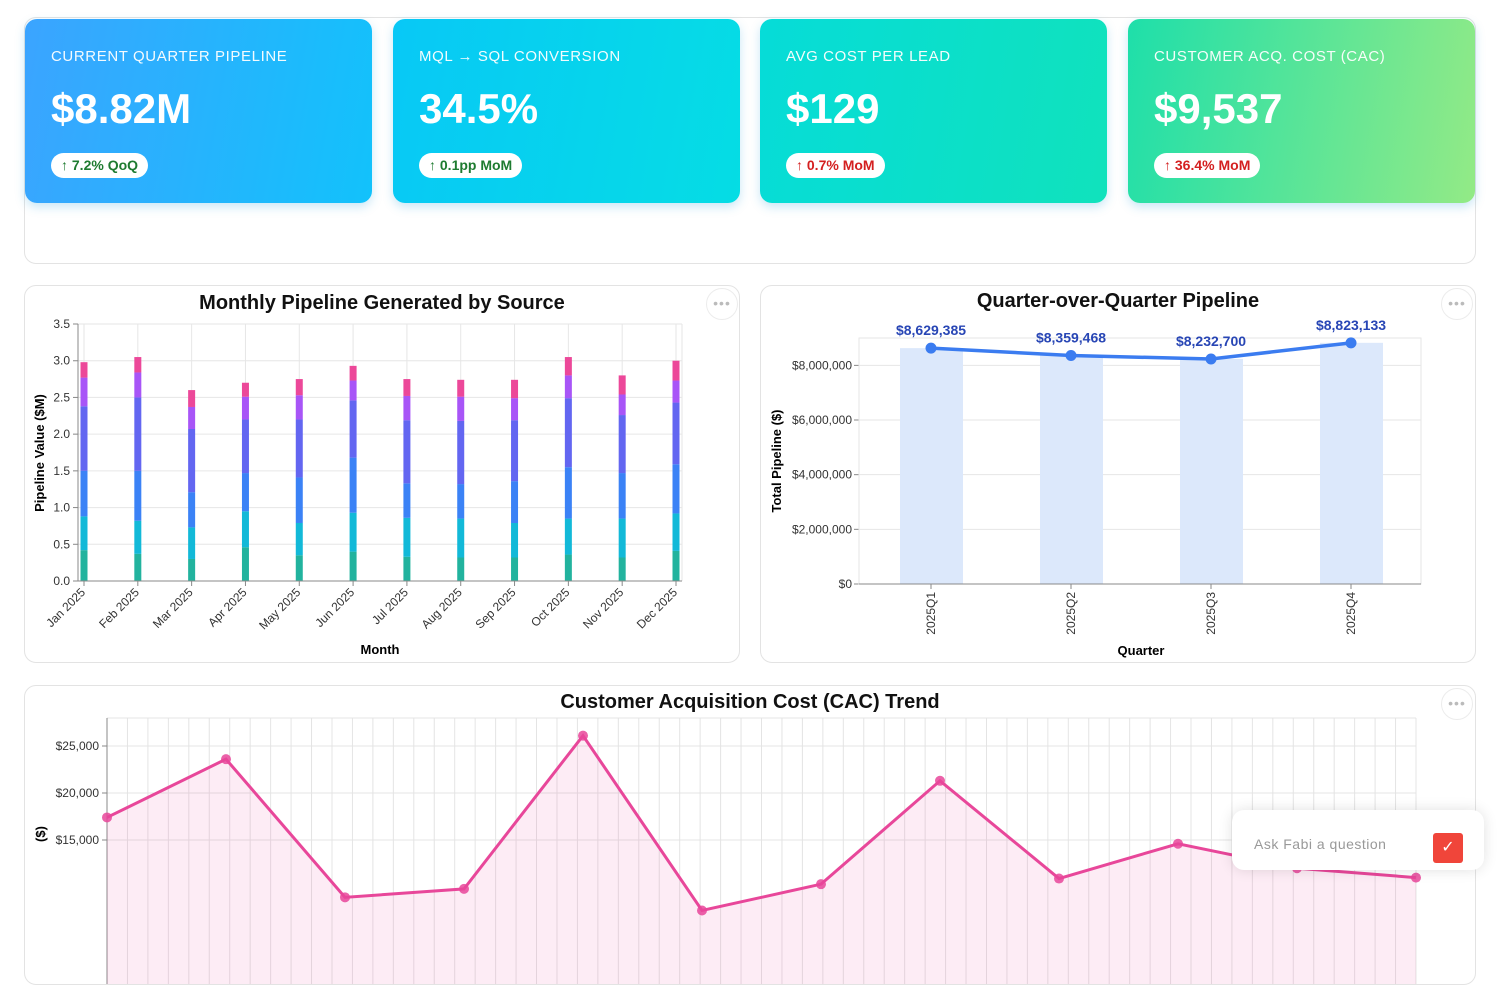 This screenshot has width=1504, height=985. Describe the element at coordinates (1071, 338) in the screenshot. I see `data-label: $8,359,468` at that location.